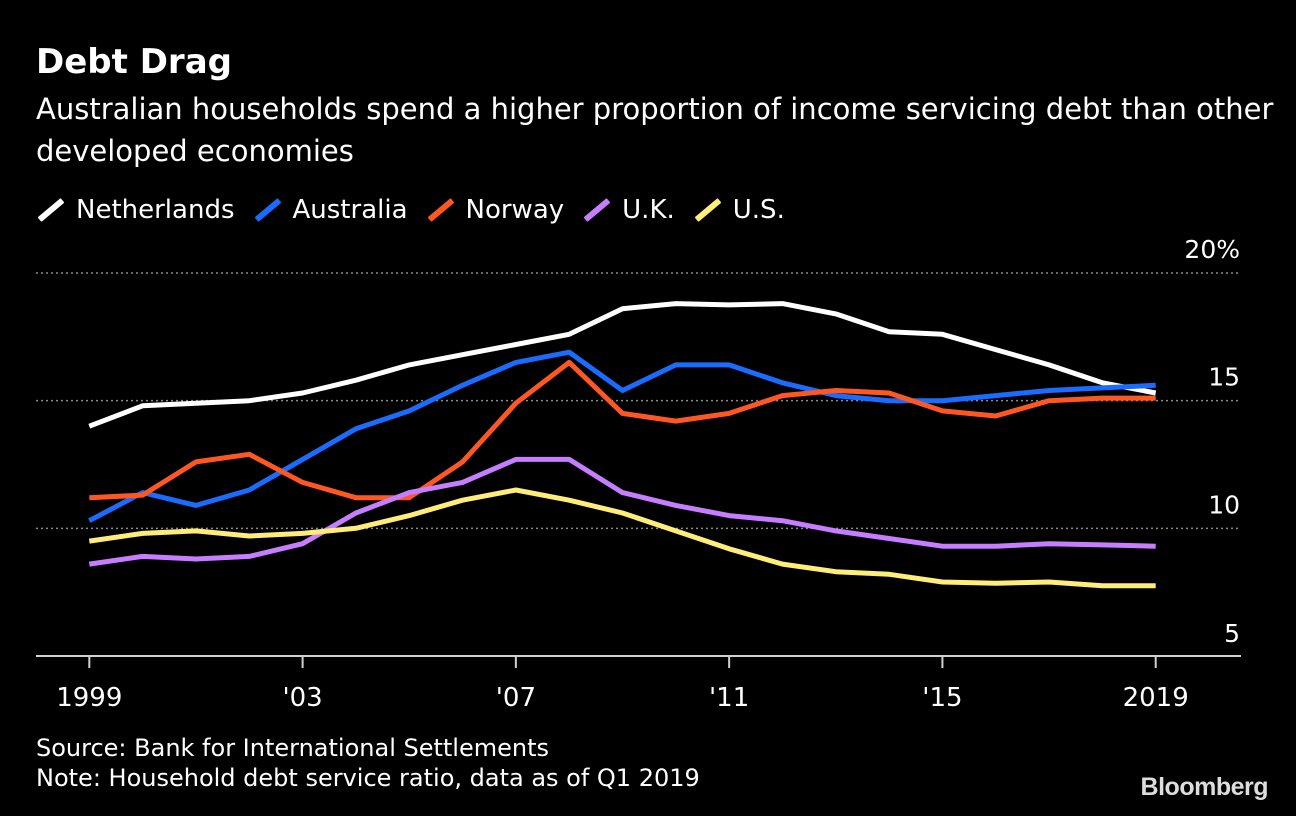 The image size is (1296, 816). What do you see at coordinates (1212, 249) in the screenshot?
I see `y-tick-label-20: 20%` at bounding box center [1212, 249].